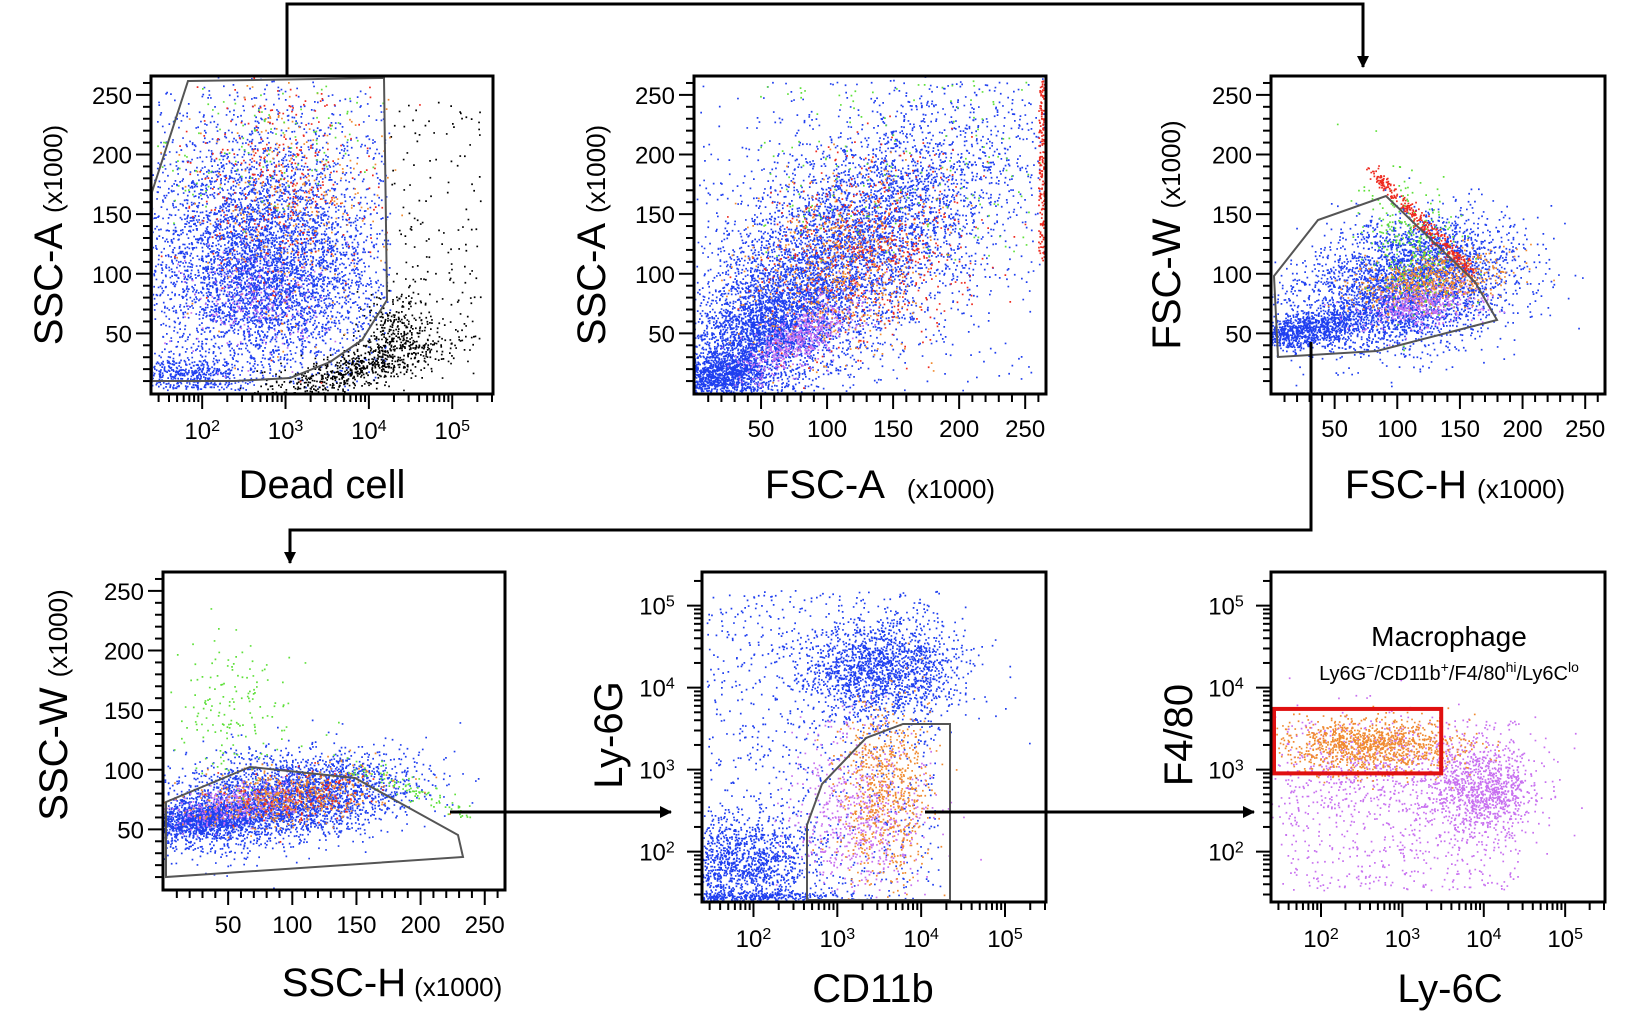  I want to click on gate-singlets-ssc, so click(315, 822).